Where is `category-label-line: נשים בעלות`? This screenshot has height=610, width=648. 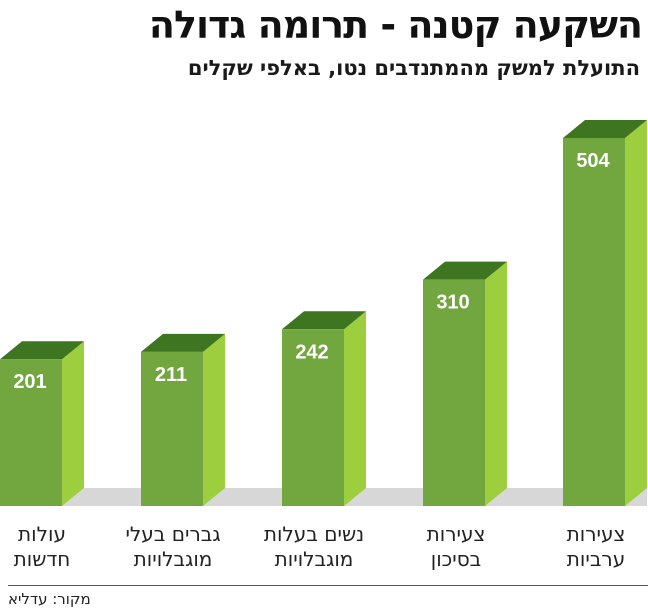 category-label-line: נשים בעלות is located at coordinates (314, 534).